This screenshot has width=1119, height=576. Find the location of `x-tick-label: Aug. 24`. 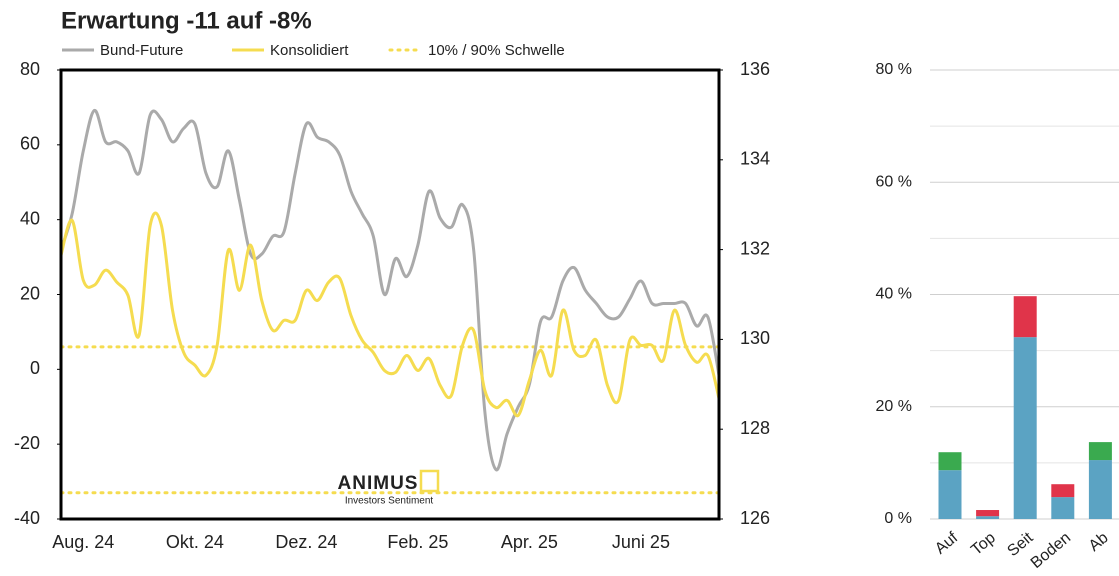

x-tick-label: Aug. 24 is located at coordinates (83, 542).